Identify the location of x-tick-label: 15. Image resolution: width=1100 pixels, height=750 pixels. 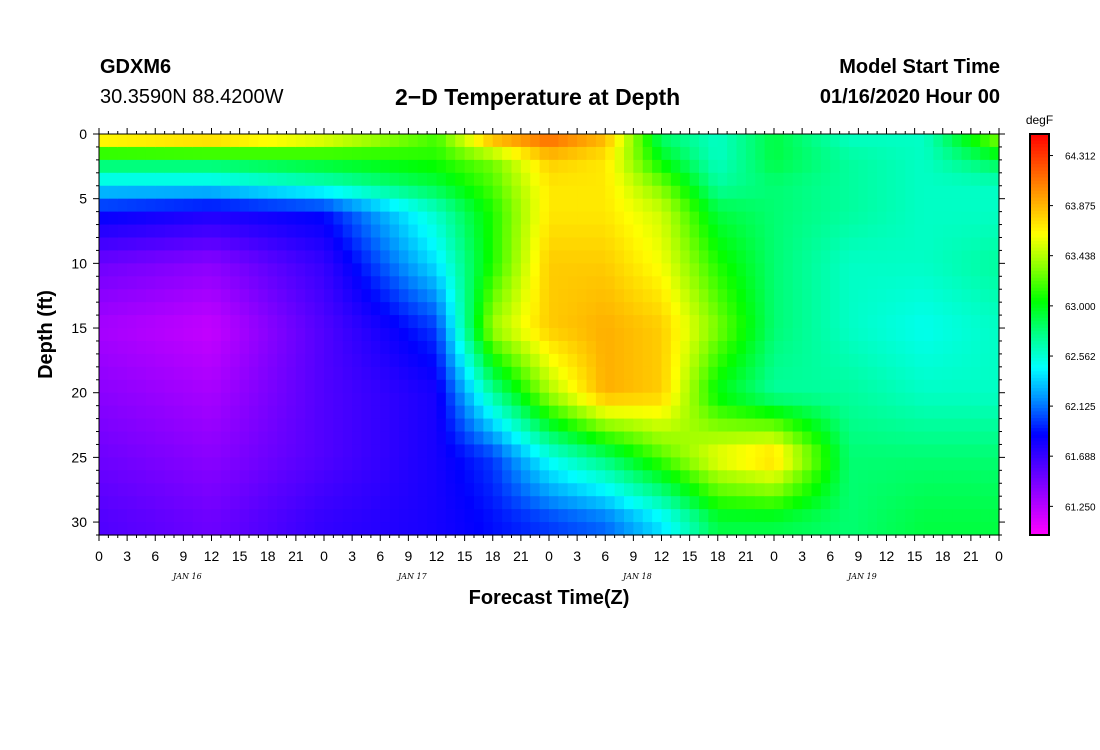
(915, 556).